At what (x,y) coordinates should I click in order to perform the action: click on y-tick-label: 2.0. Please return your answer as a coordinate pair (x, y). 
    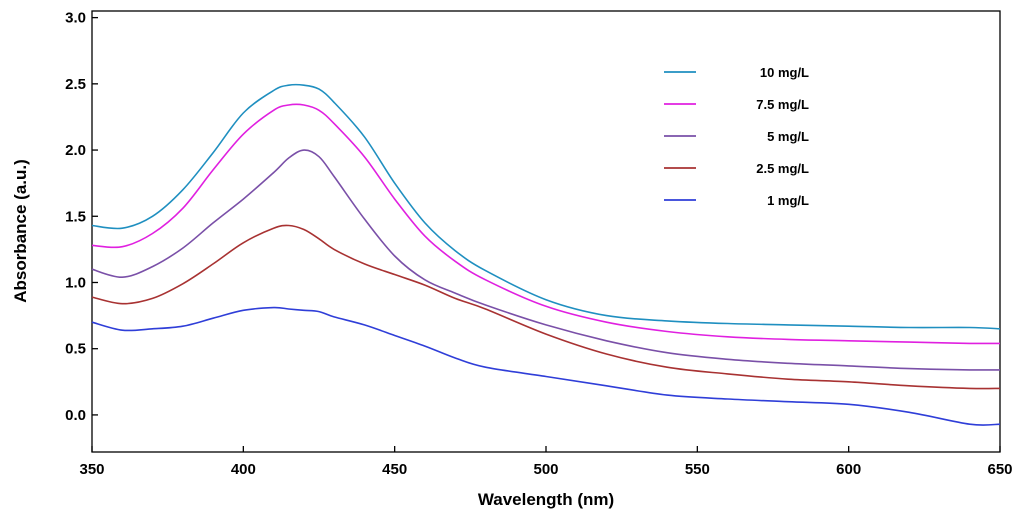
    Looking at the image, I should click on (75, 150).